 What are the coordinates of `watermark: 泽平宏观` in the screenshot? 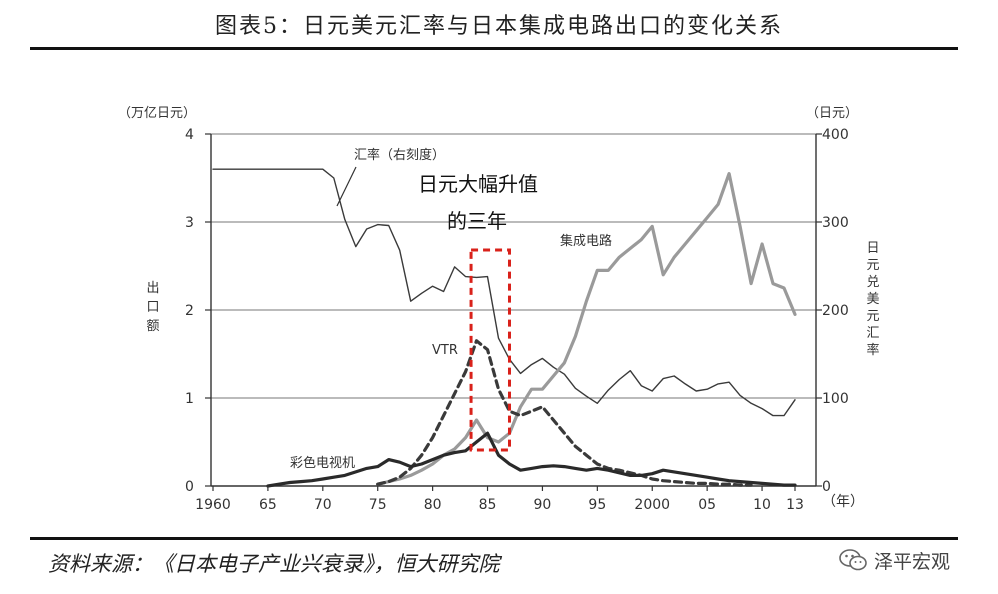 It's located at (894, 560).